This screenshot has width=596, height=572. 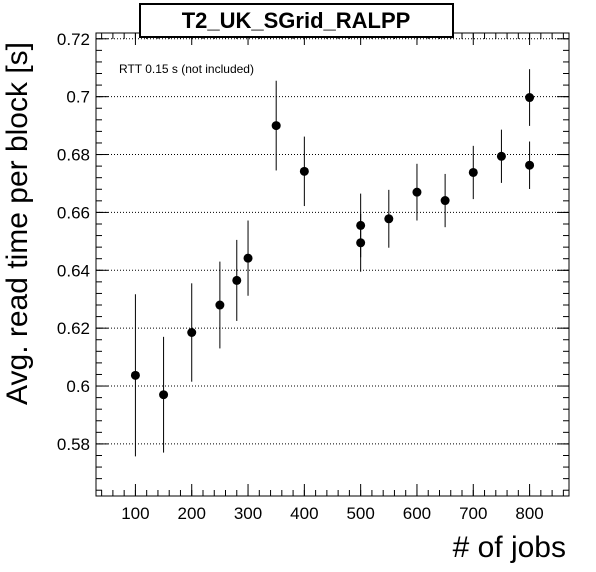 What do you see at coordinates (186, 69) in the screenshot?
I see `rtt-annotation: RTT 0.15 s (not included)` at bounding box center [186, 69].